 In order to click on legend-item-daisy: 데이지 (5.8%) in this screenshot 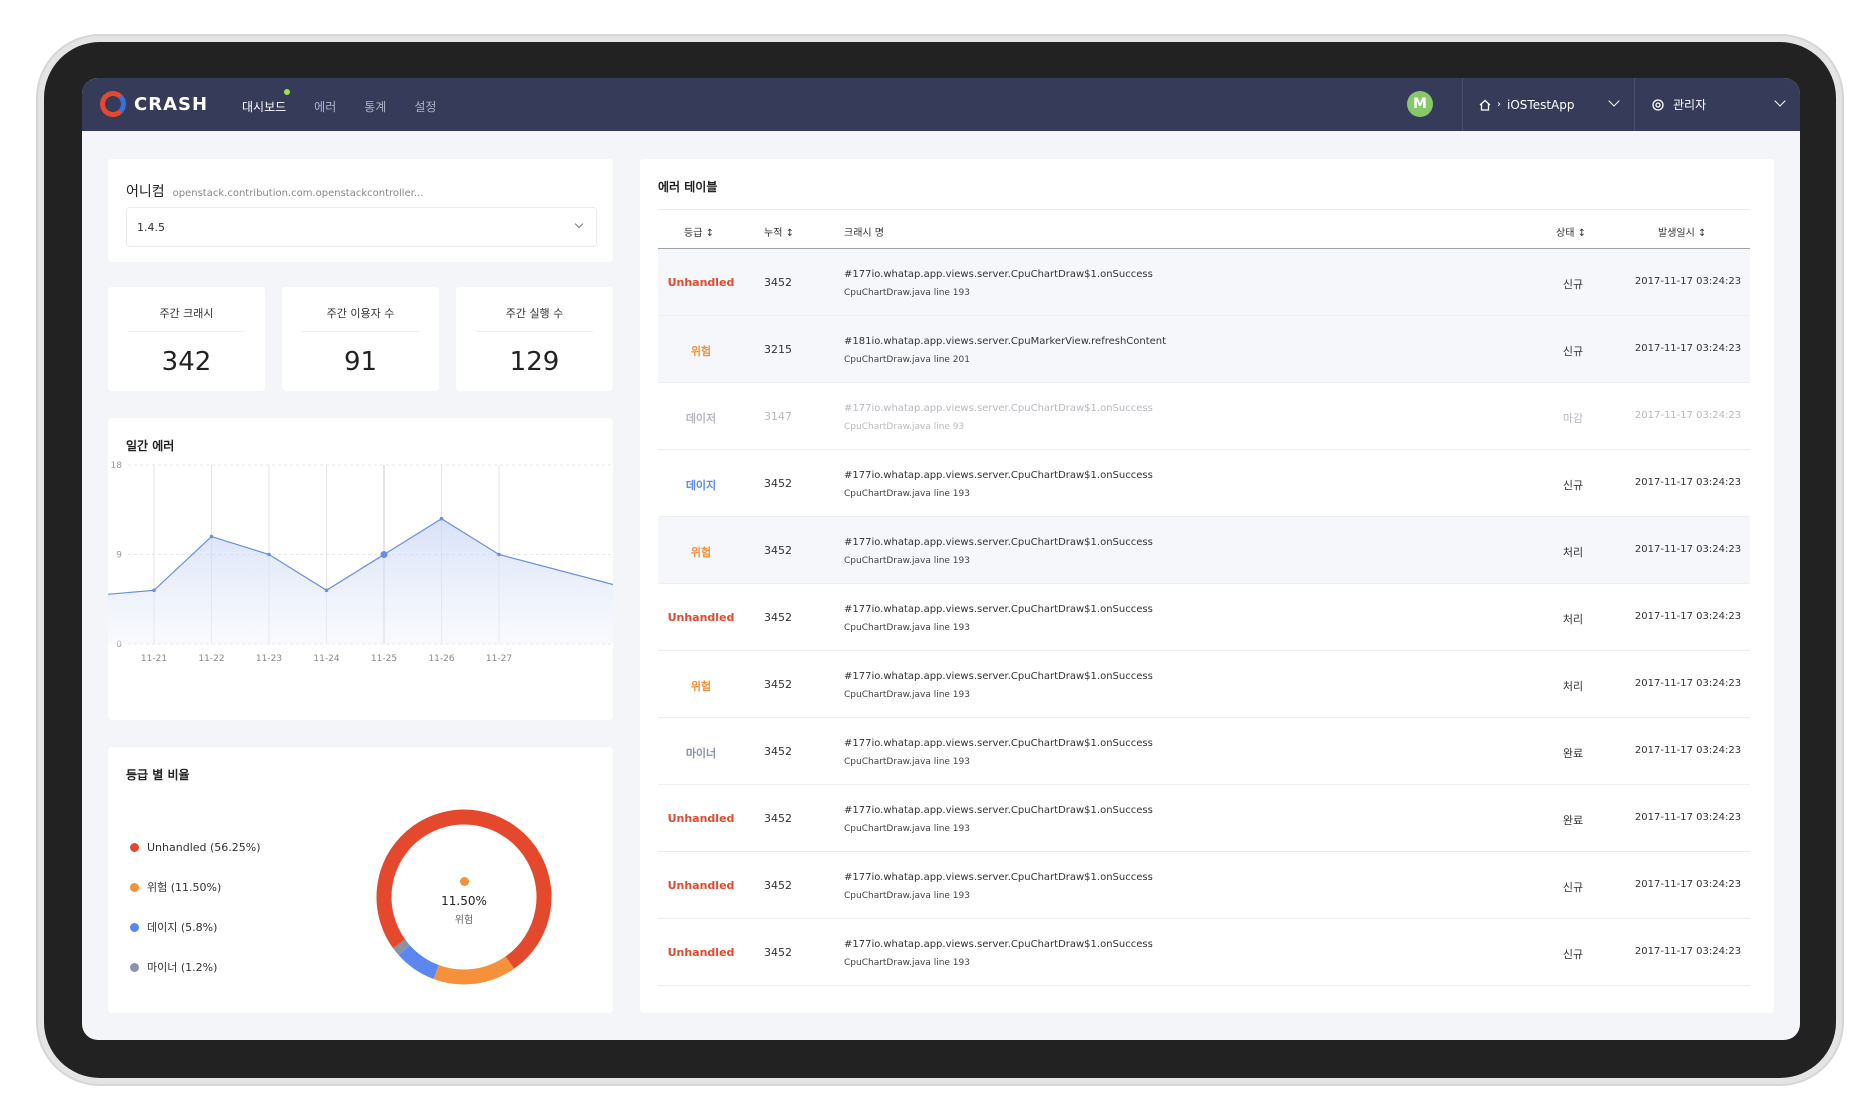, I will do `click(195, 927)`.